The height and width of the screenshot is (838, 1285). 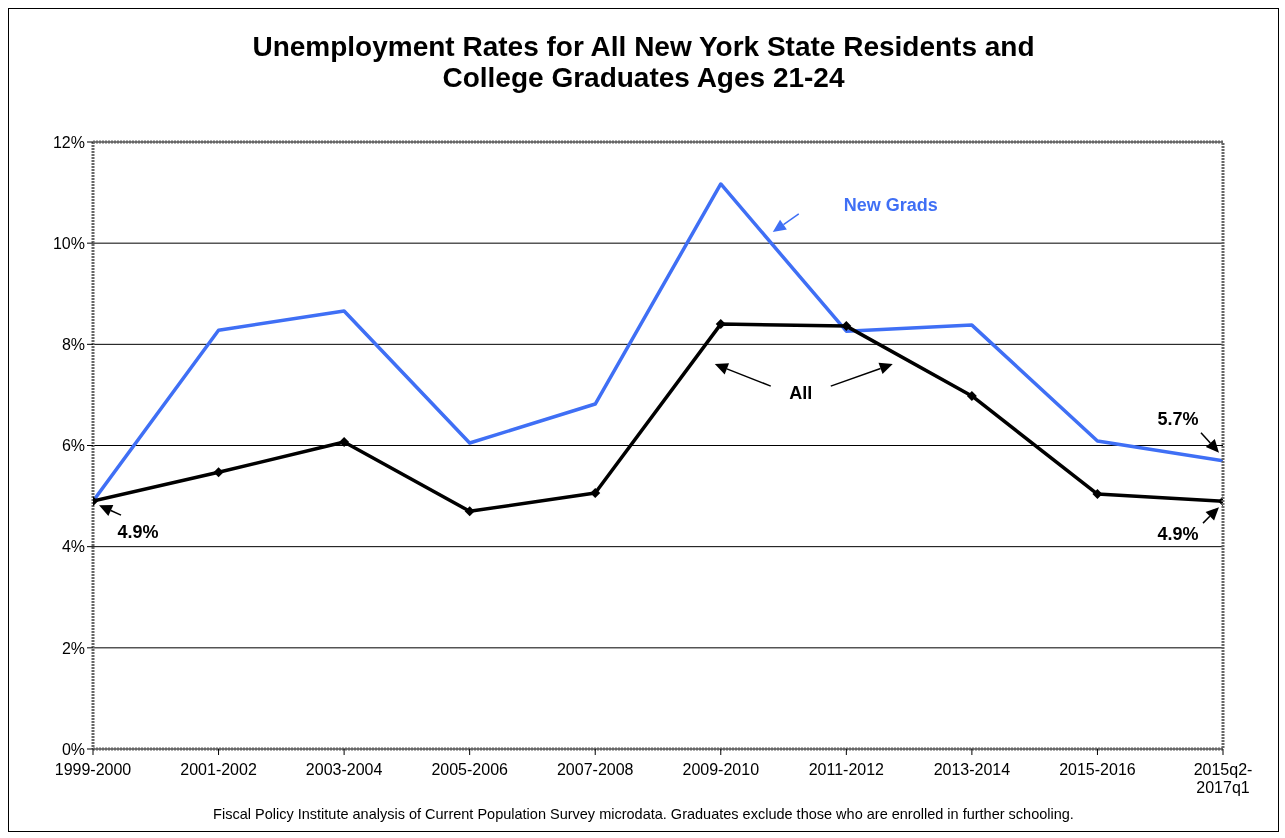 I want to click on text: Fiscal Policy Institute analysis of Current Population Survey microdata. Graduates exclude those who are enrolled in further schooling., so click(x=643, y=814).